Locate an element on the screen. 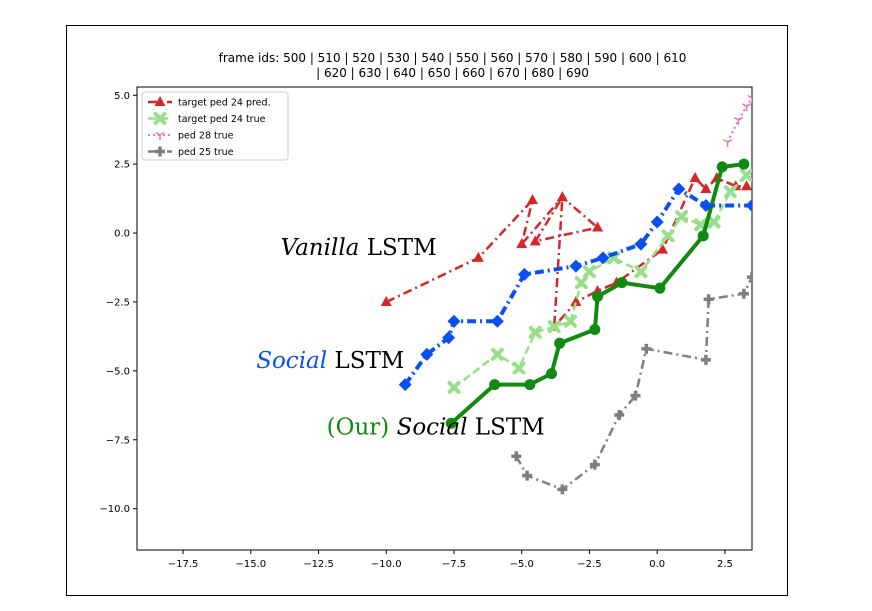  legend-entry: target ped 24 true is located at coordinates (207, 118).